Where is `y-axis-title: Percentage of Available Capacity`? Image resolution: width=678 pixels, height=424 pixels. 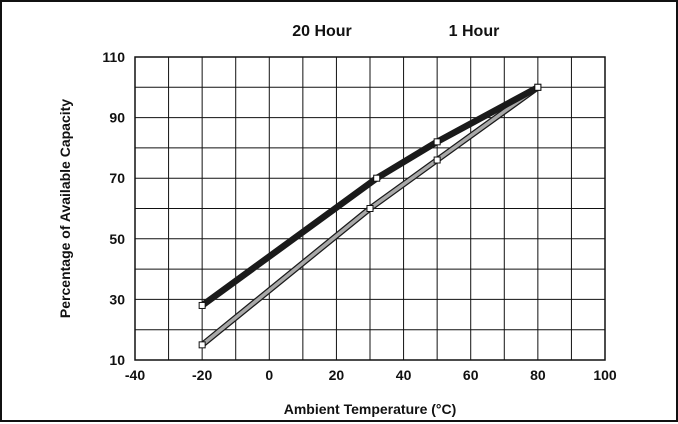
y-axis-title: Percentage of Available Capacity is located at coordinates (65, 208).